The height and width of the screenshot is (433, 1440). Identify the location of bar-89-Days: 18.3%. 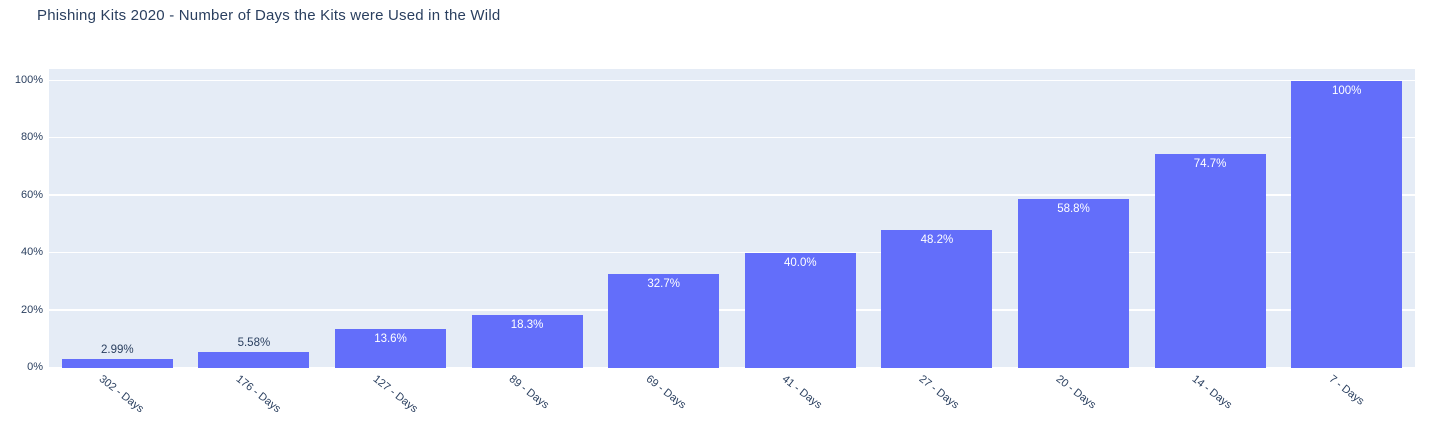
(527, 341).